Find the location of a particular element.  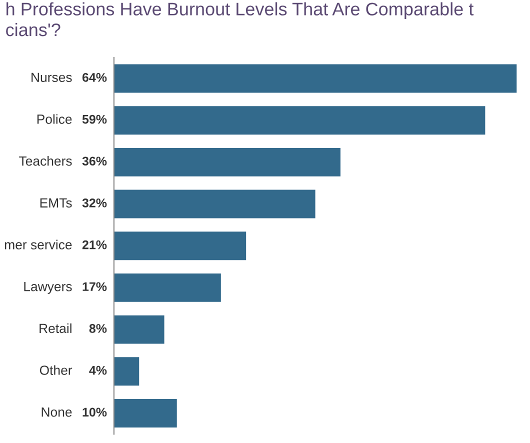

y-tick-label: Retail is located at coordinates (56, 328).